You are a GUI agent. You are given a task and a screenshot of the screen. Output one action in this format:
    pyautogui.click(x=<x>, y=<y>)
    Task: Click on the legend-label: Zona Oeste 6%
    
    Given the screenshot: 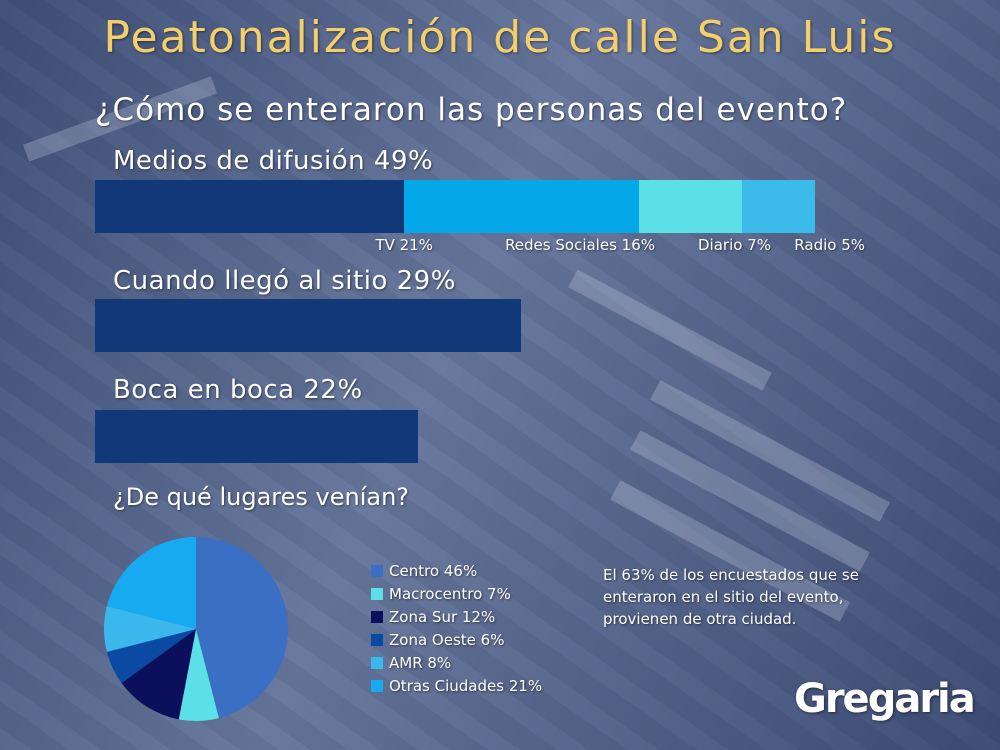 What is the action you would take?
    pyautogui.click(x=447, y=640)
    